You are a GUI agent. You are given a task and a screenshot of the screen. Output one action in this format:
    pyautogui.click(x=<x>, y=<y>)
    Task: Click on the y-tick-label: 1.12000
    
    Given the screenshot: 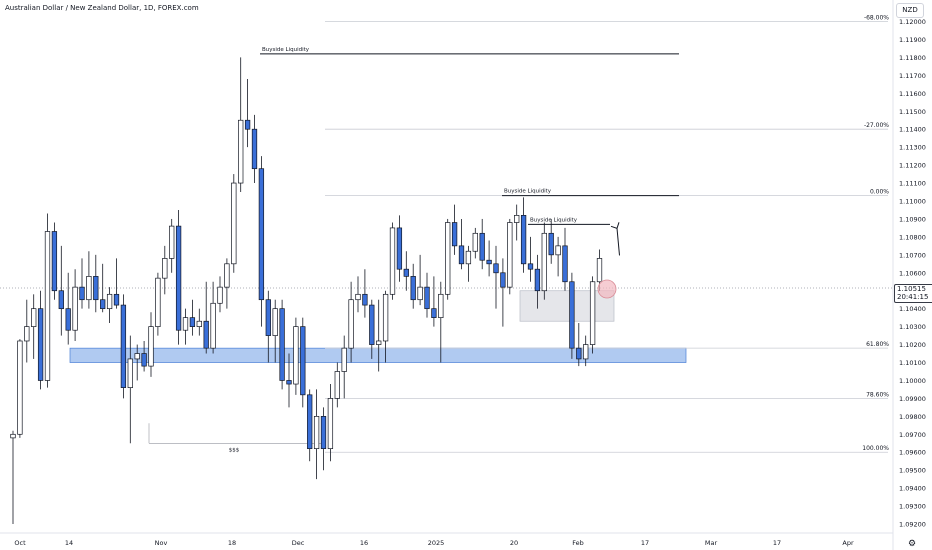 What is the action you would take?
    pyautogui.click(x=912, y=22)
    